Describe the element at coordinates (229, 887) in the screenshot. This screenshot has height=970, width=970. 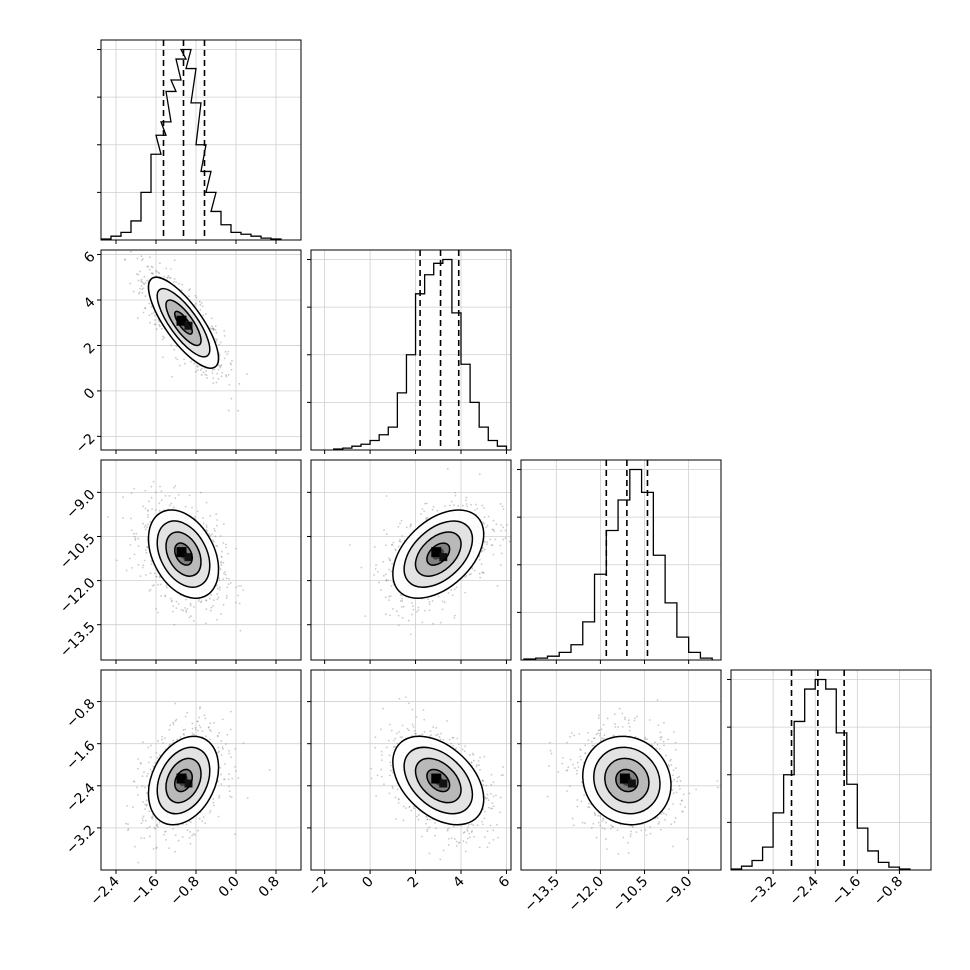
I see `x-tick-label: 0.0` at that location.